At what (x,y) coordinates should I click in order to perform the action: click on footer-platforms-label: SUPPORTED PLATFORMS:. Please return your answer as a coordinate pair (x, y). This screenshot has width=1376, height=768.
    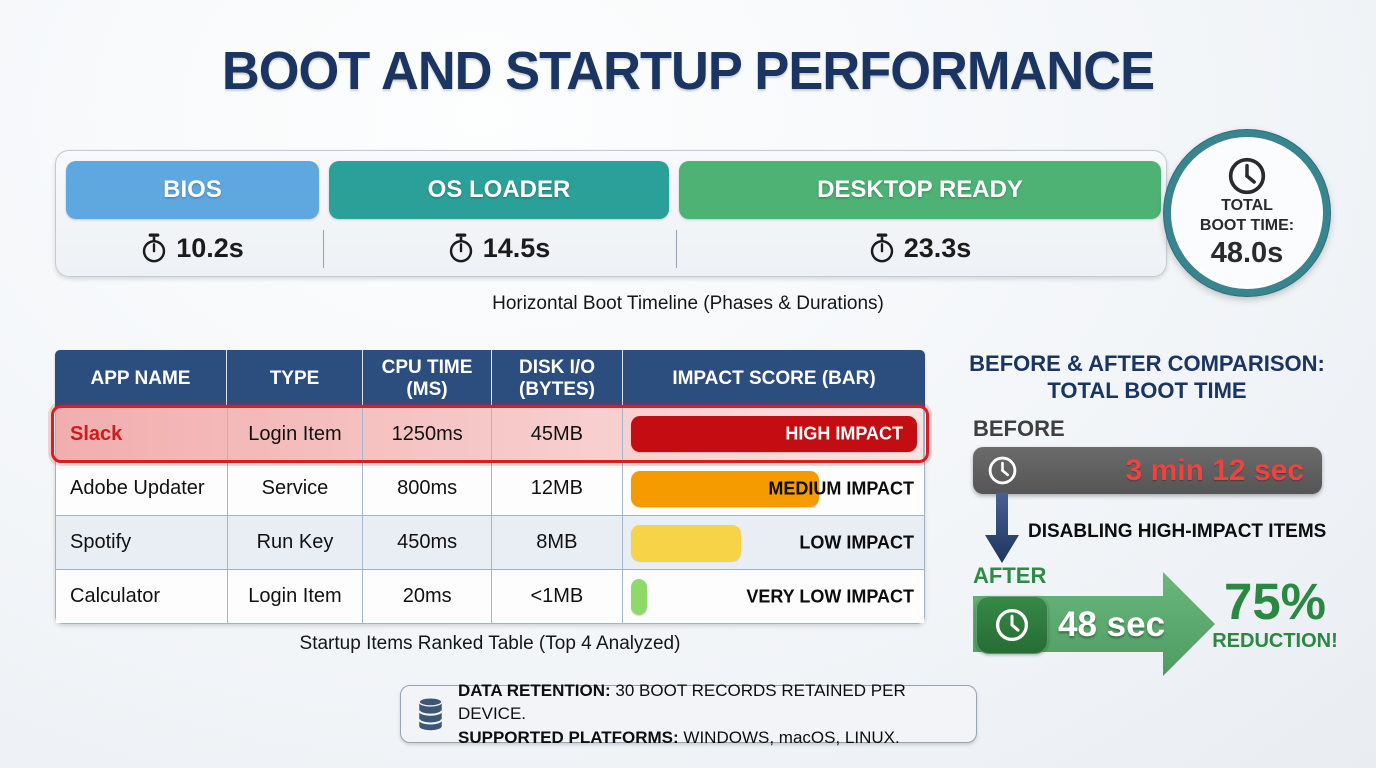
    Looking at the image, I should click on (568, 737).